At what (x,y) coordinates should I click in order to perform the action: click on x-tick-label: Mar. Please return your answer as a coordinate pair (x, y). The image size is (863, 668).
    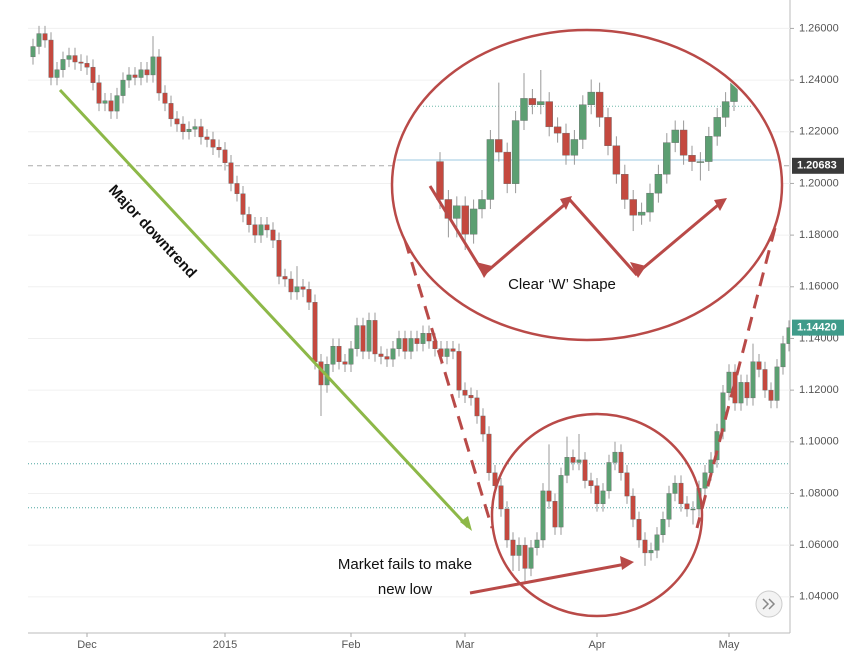
    Looking at the image, I should click on (465, 645).